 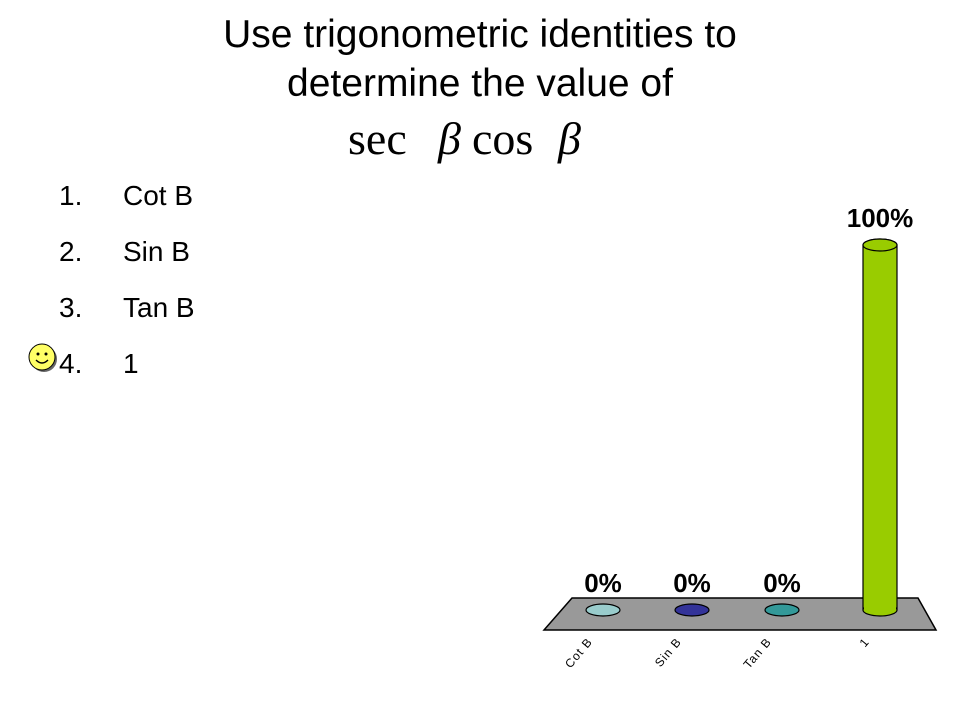 What do you see at coordinates (71, 363) in the screenshot?
I see `answer-number: 4.` at bounding box center [71, 363].